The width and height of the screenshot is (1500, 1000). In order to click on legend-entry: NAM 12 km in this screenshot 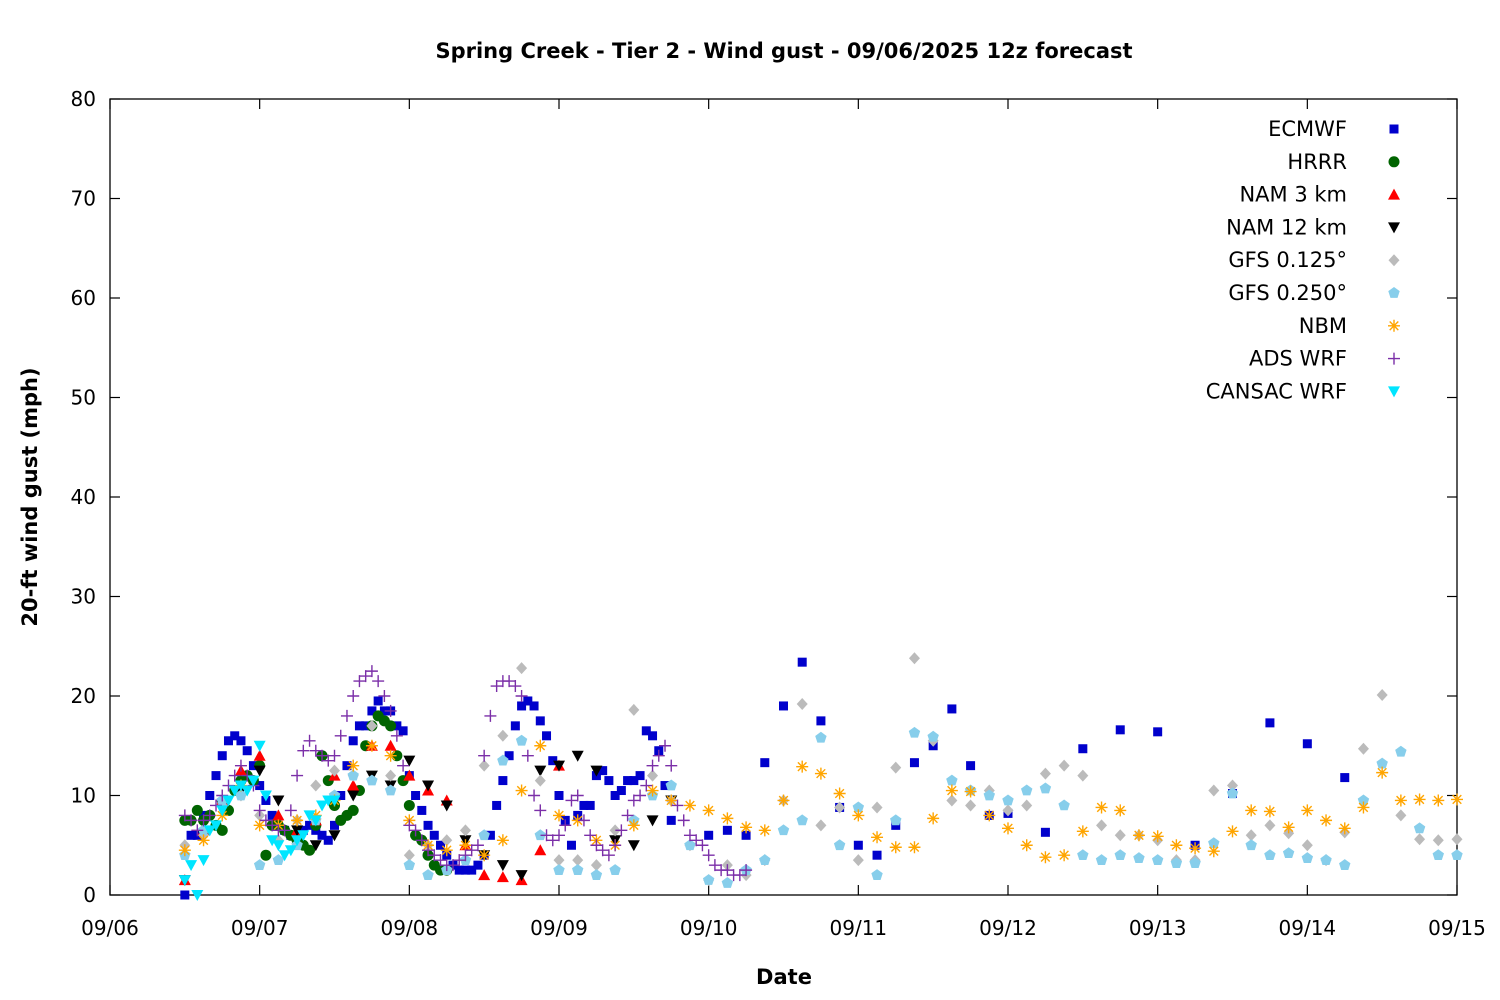, I will do `click(1313, 227)`.